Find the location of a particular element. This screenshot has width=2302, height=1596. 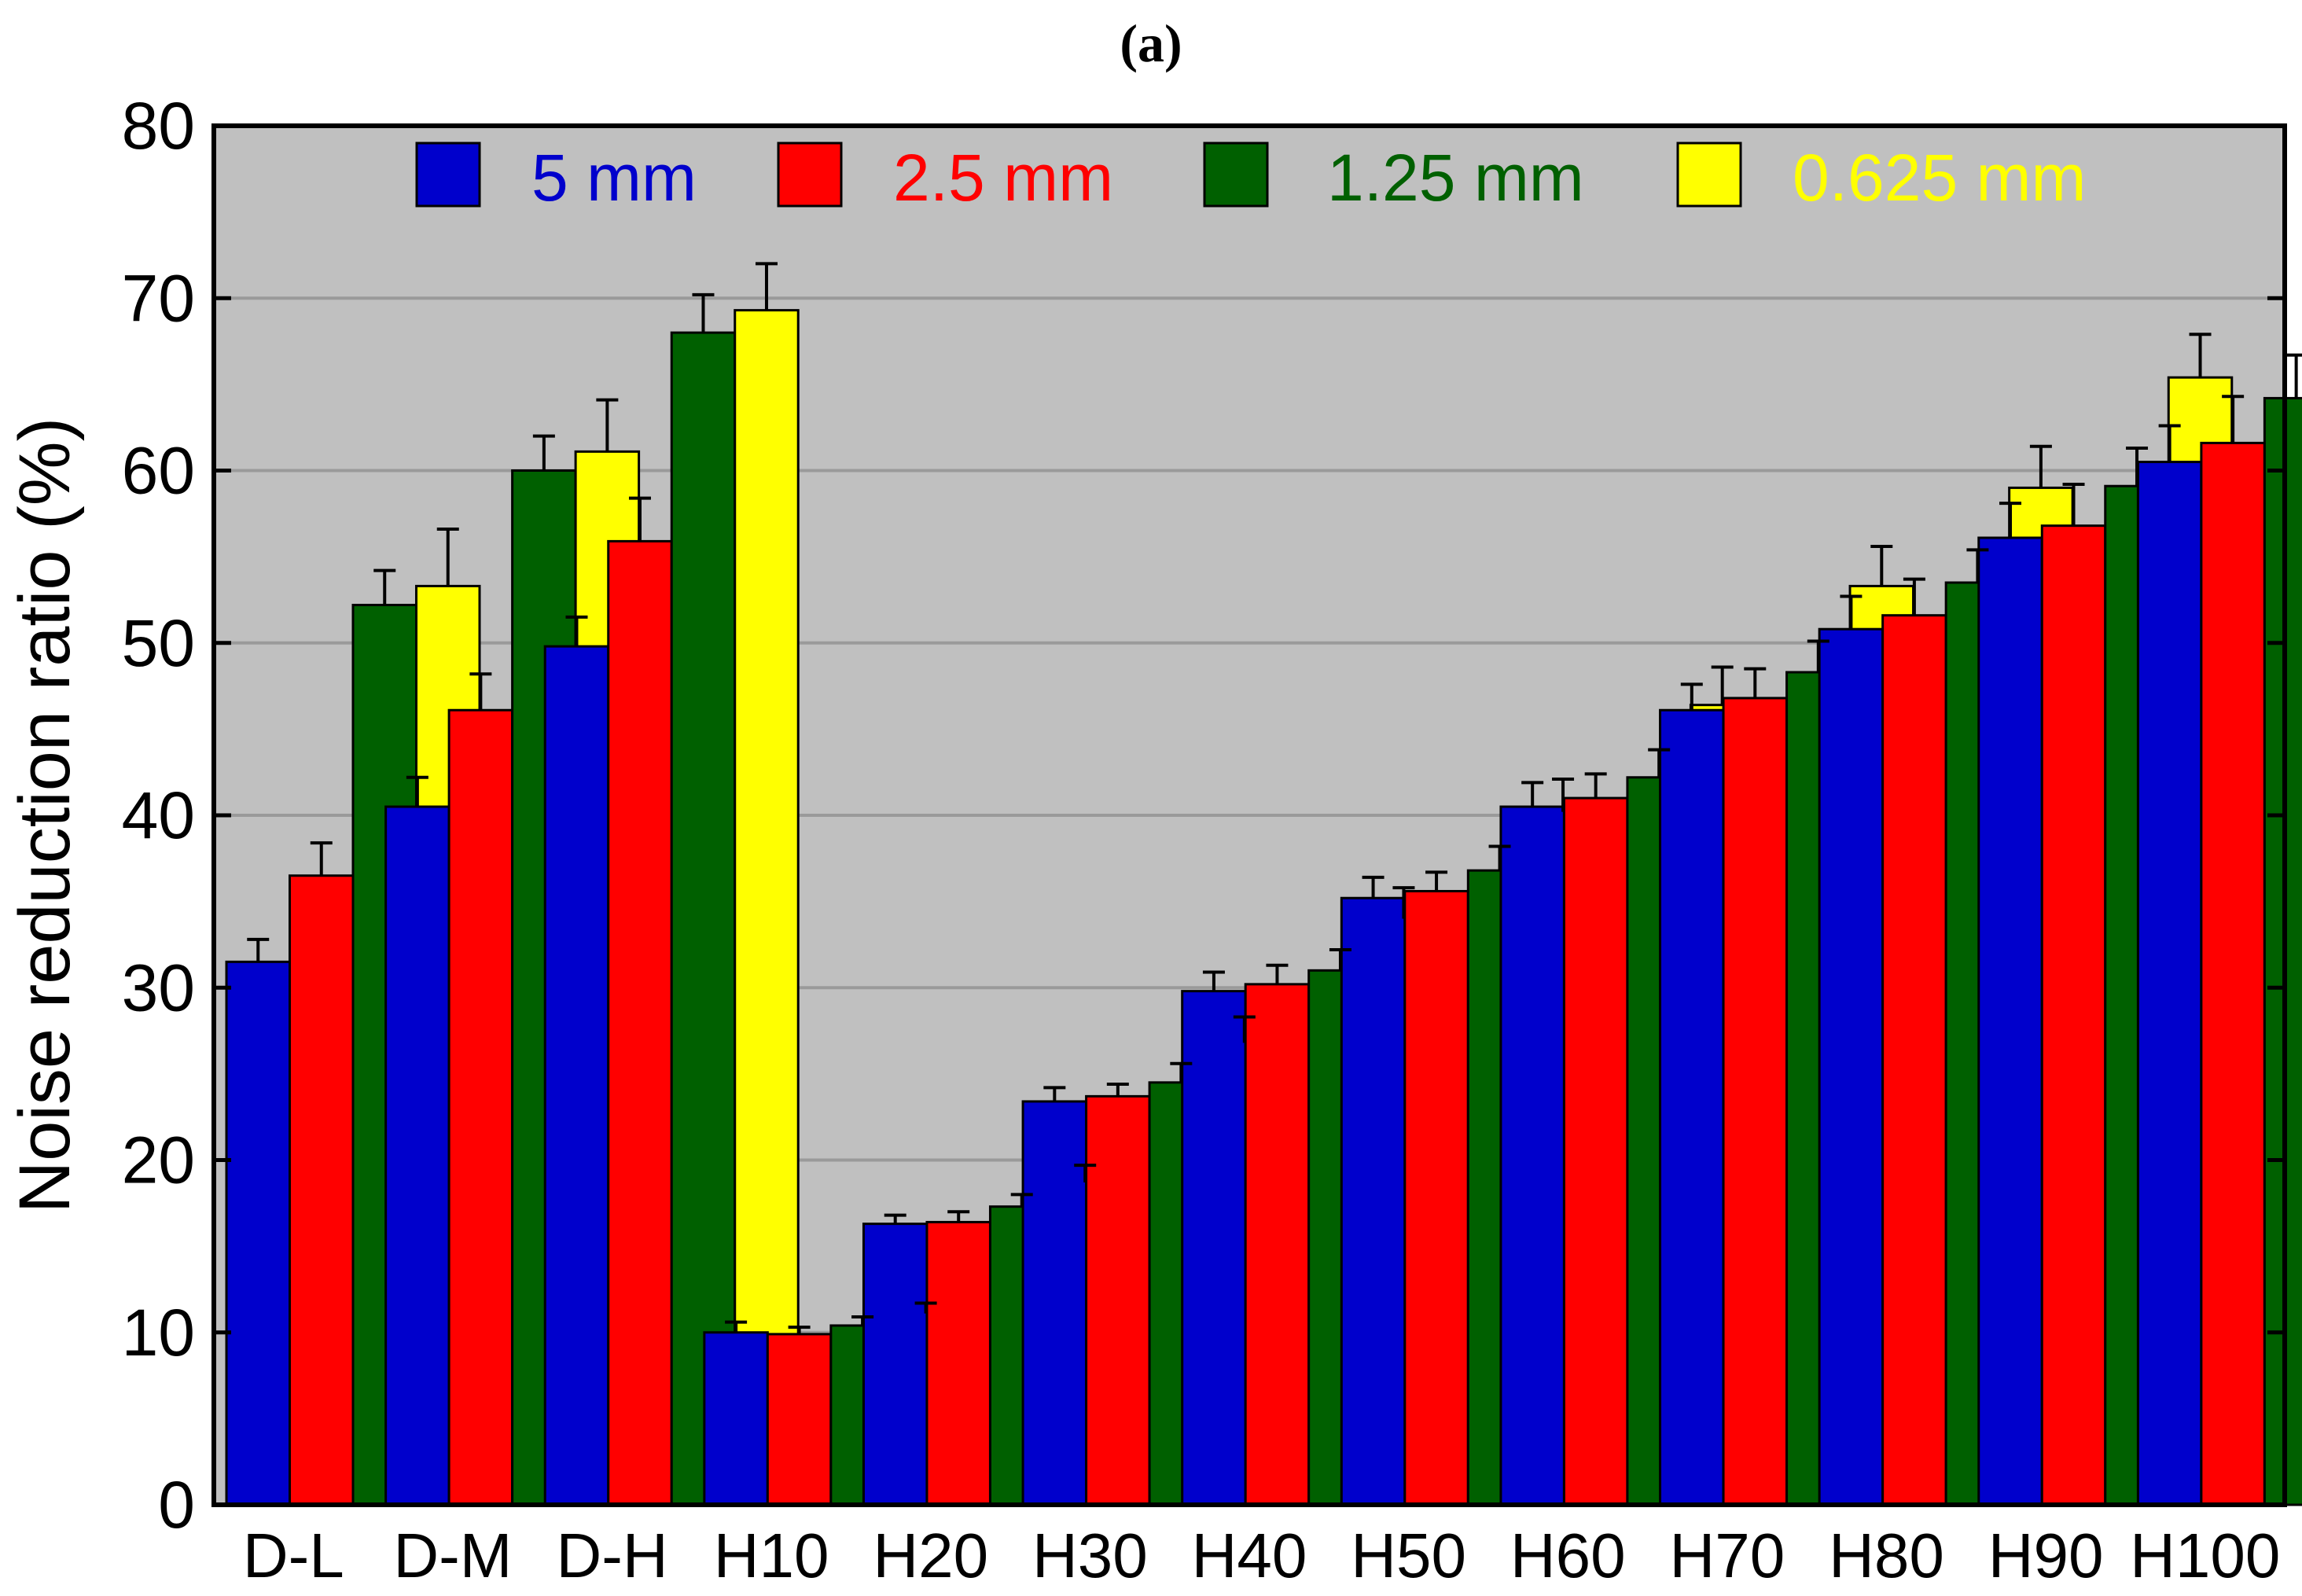

y-tick-label: 80 is located at coordinates (158, 126).